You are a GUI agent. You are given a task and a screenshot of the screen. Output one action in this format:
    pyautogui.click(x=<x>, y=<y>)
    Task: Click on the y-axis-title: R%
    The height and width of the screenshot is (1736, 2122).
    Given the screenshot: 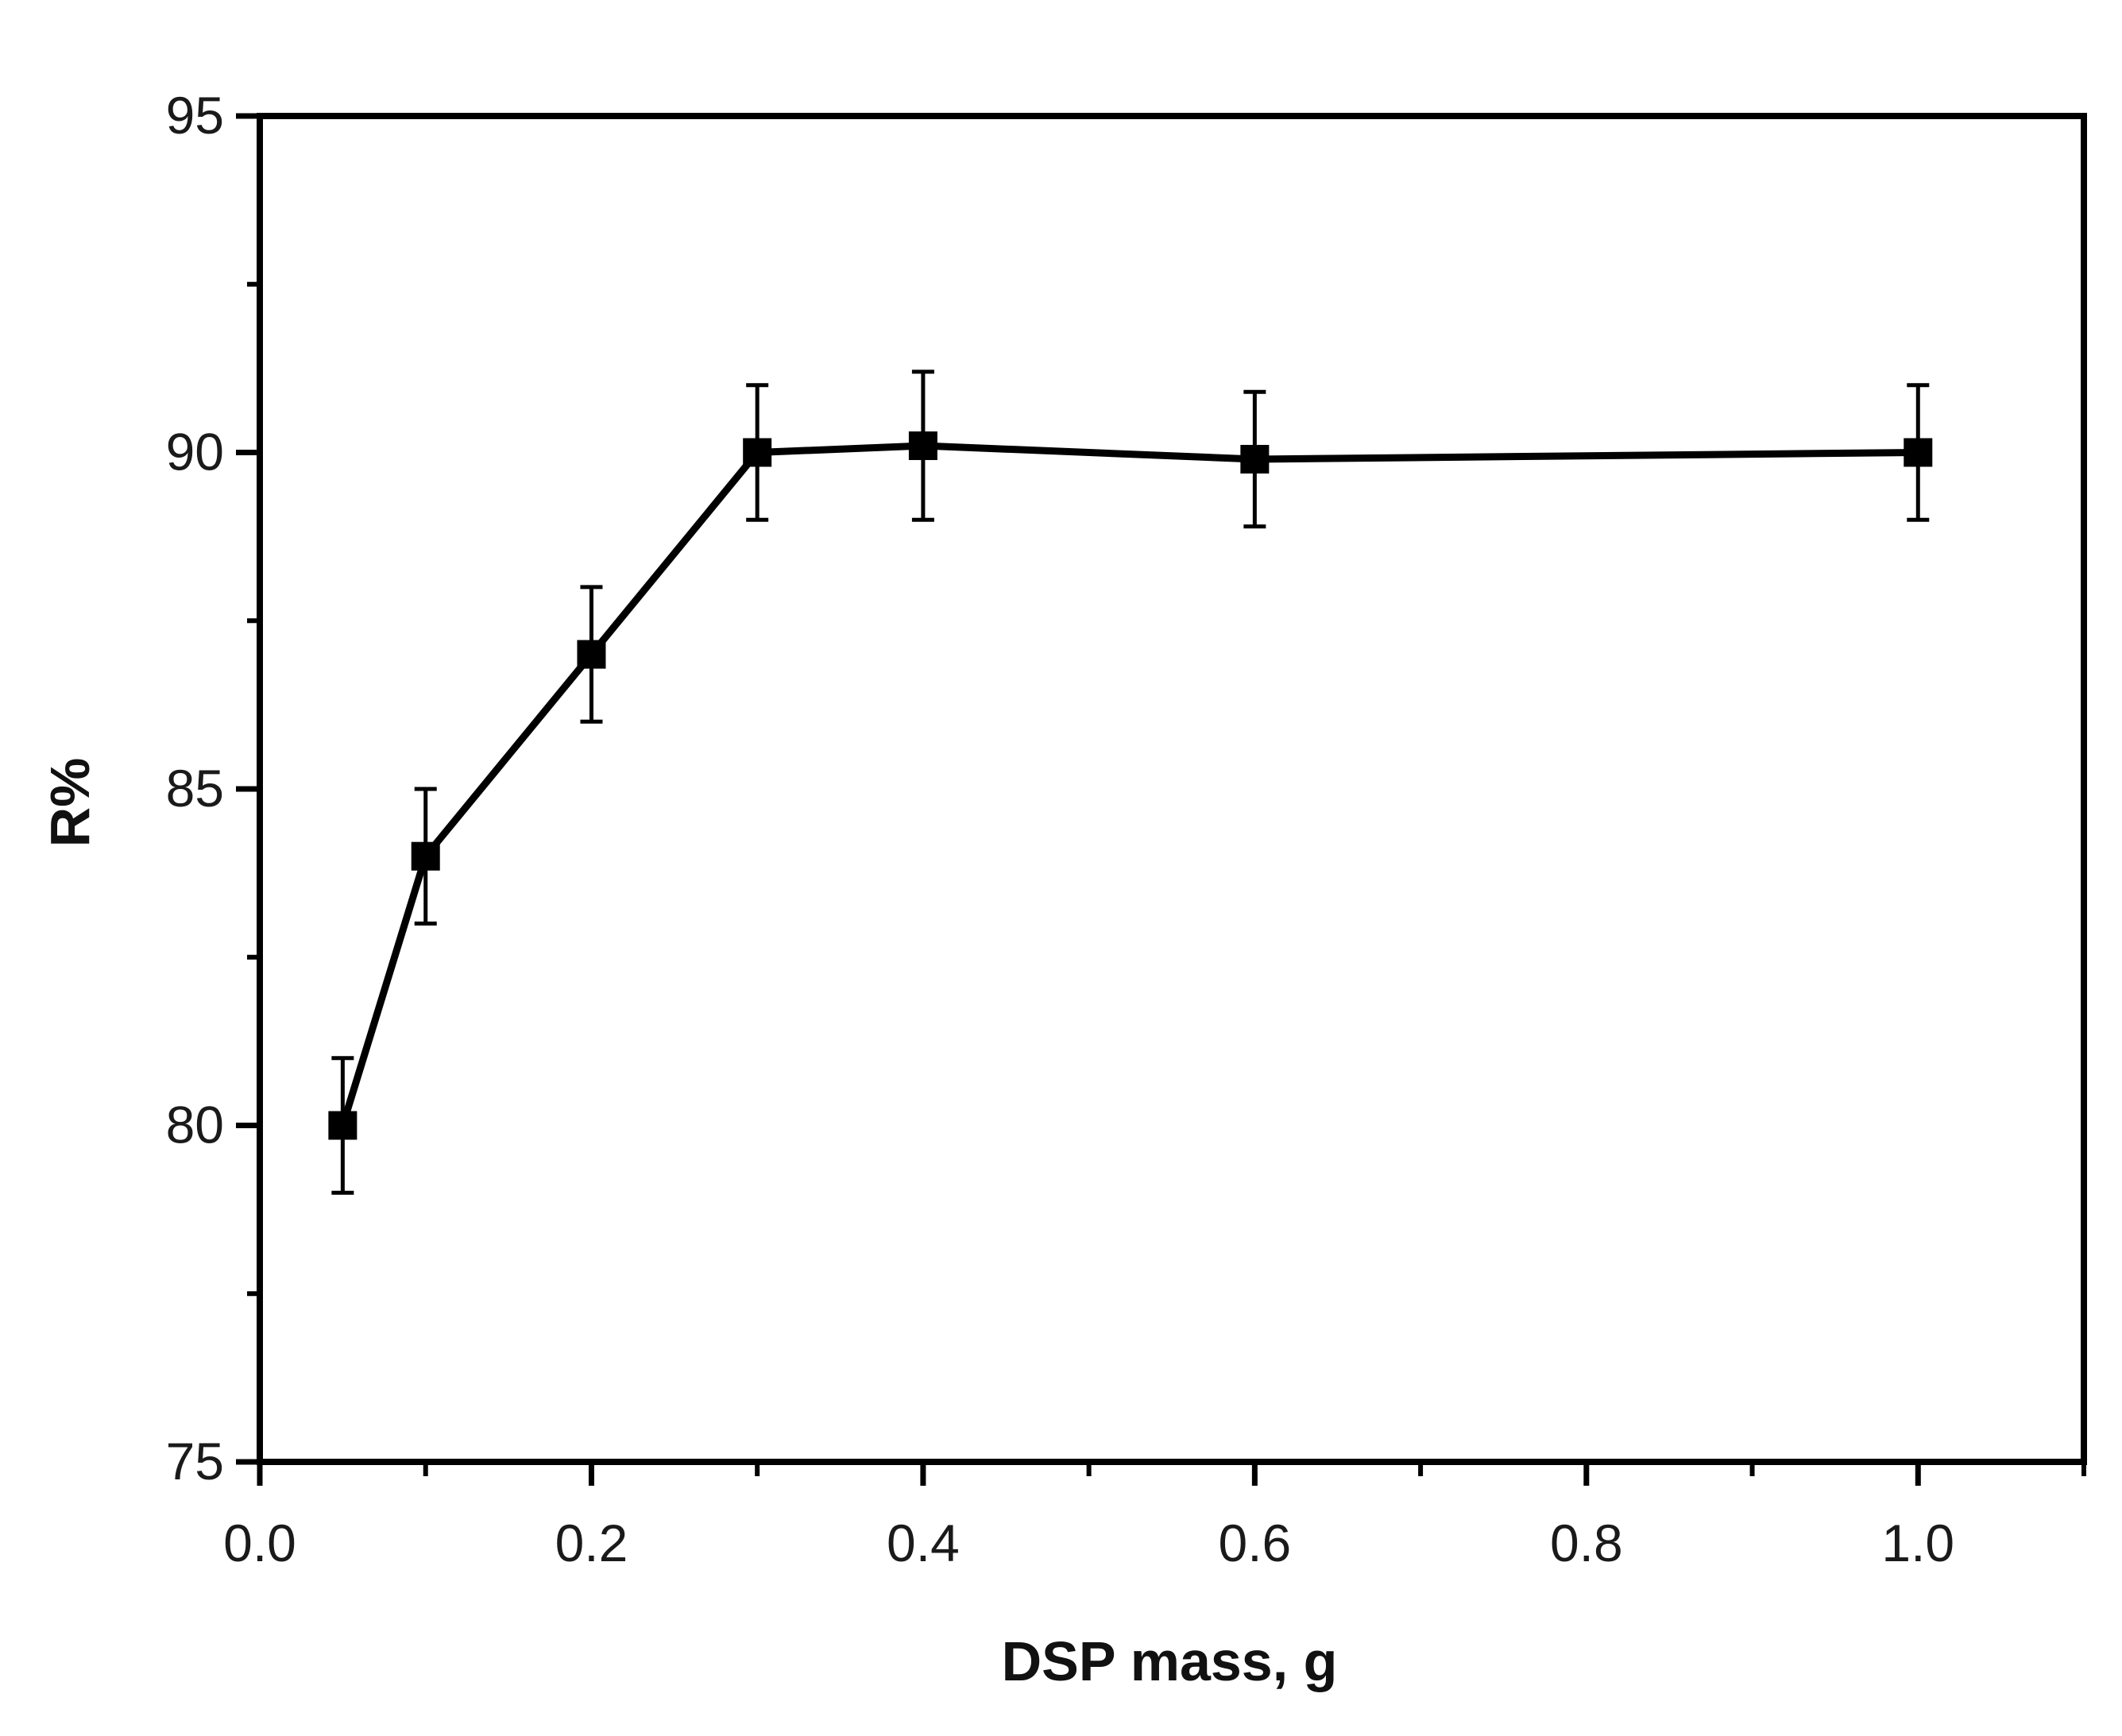 What is the action you would take?
    pyautogui.click(x=70, y=803)
    